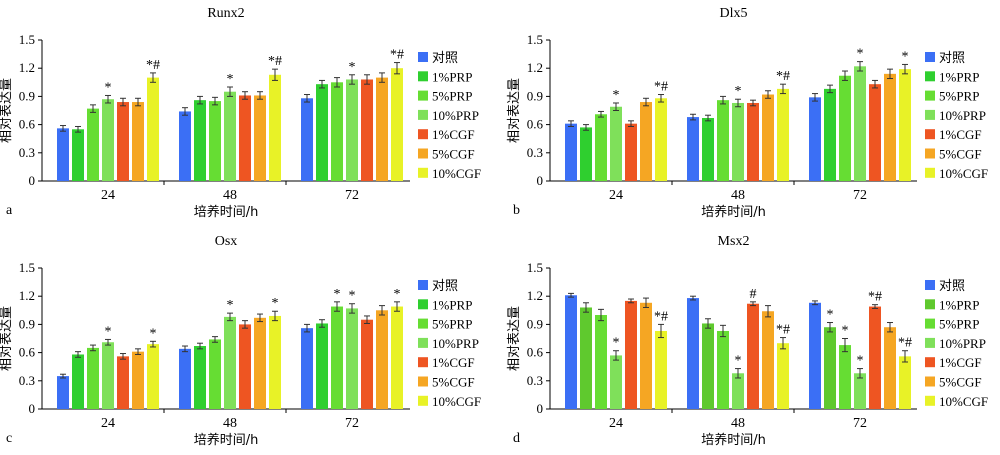  What do you see at coordinates (226, 241) in the screenshot?
I see `chart-title: Osx` at bounding box center [226, 241].